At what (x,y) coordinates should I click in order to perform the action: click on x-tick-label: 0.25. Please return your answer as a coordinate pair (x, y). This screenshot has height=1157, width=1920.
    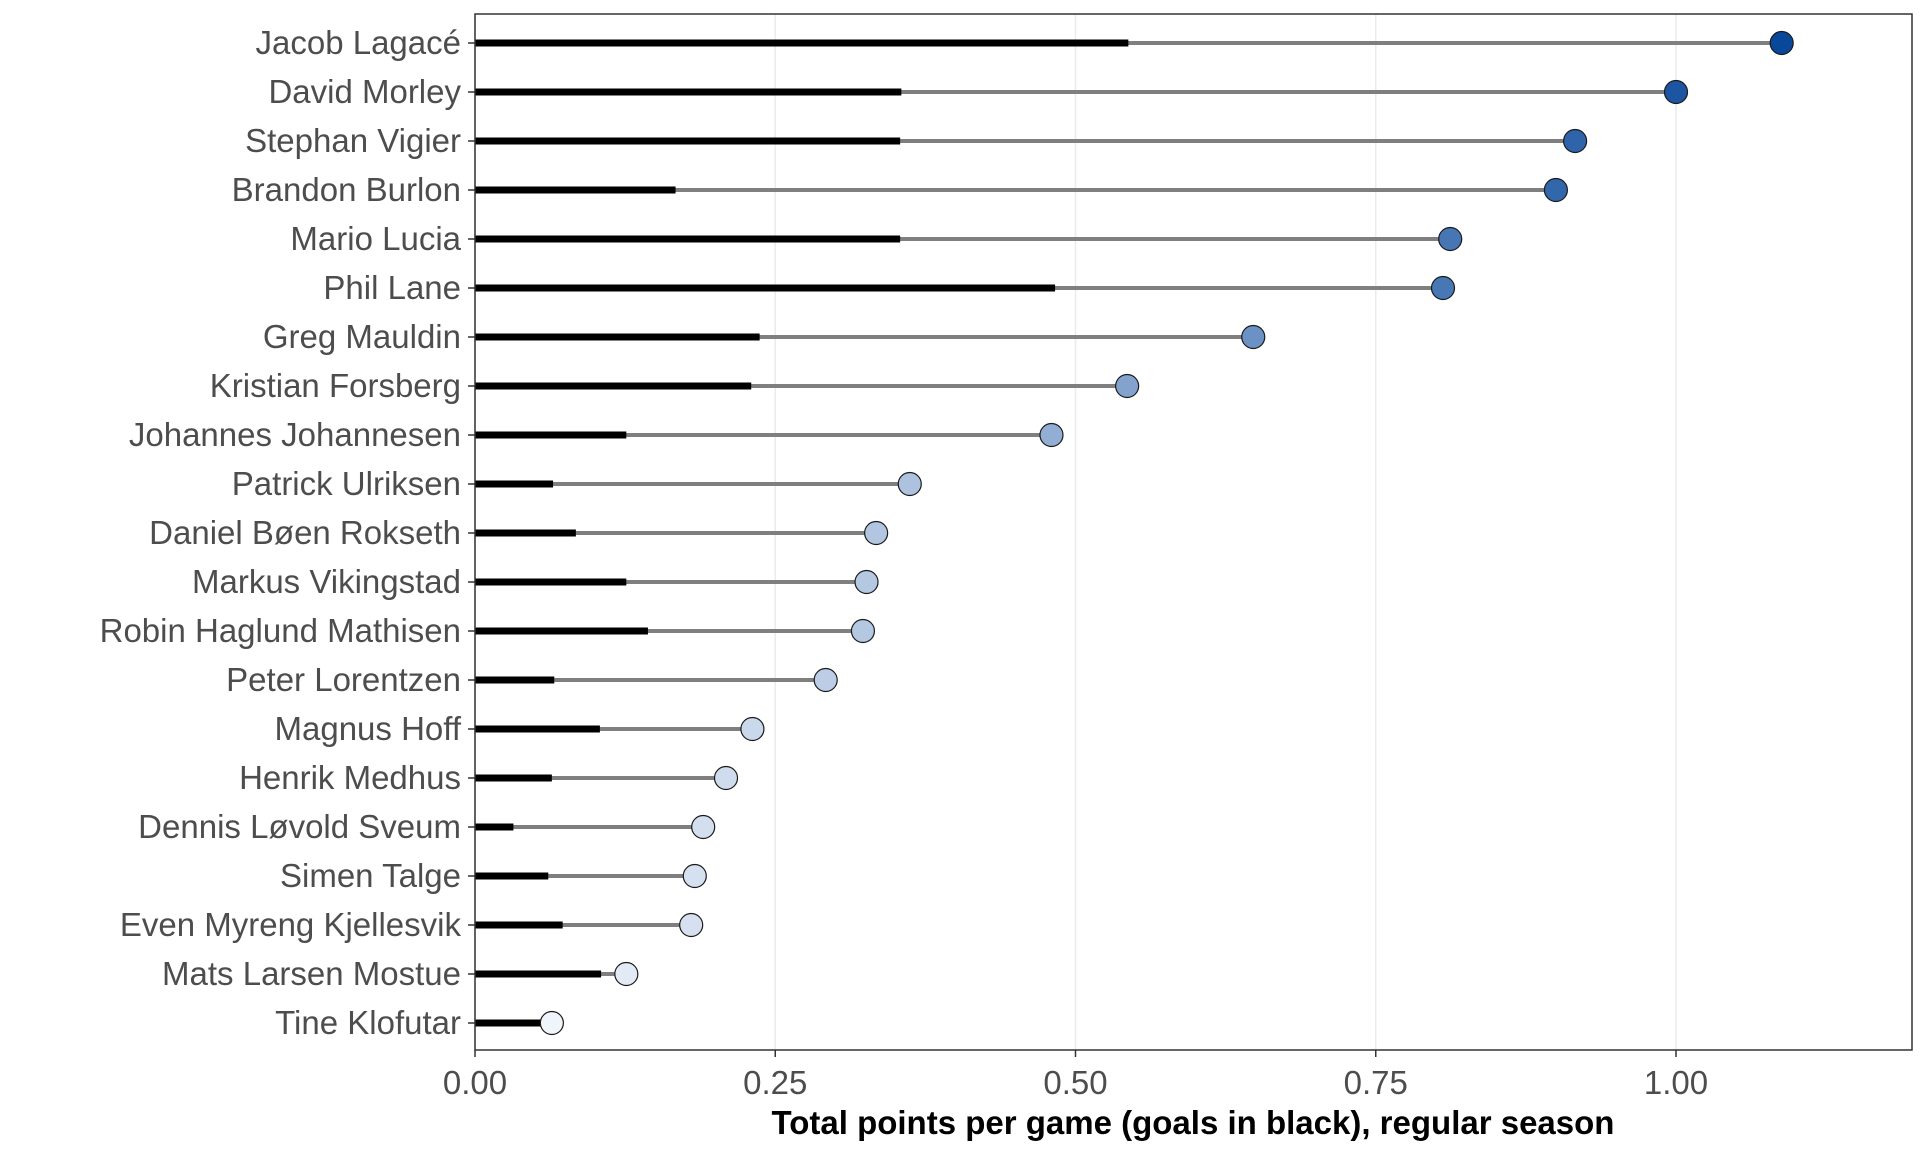
    Looking at the image, I should click on (775, 1082).